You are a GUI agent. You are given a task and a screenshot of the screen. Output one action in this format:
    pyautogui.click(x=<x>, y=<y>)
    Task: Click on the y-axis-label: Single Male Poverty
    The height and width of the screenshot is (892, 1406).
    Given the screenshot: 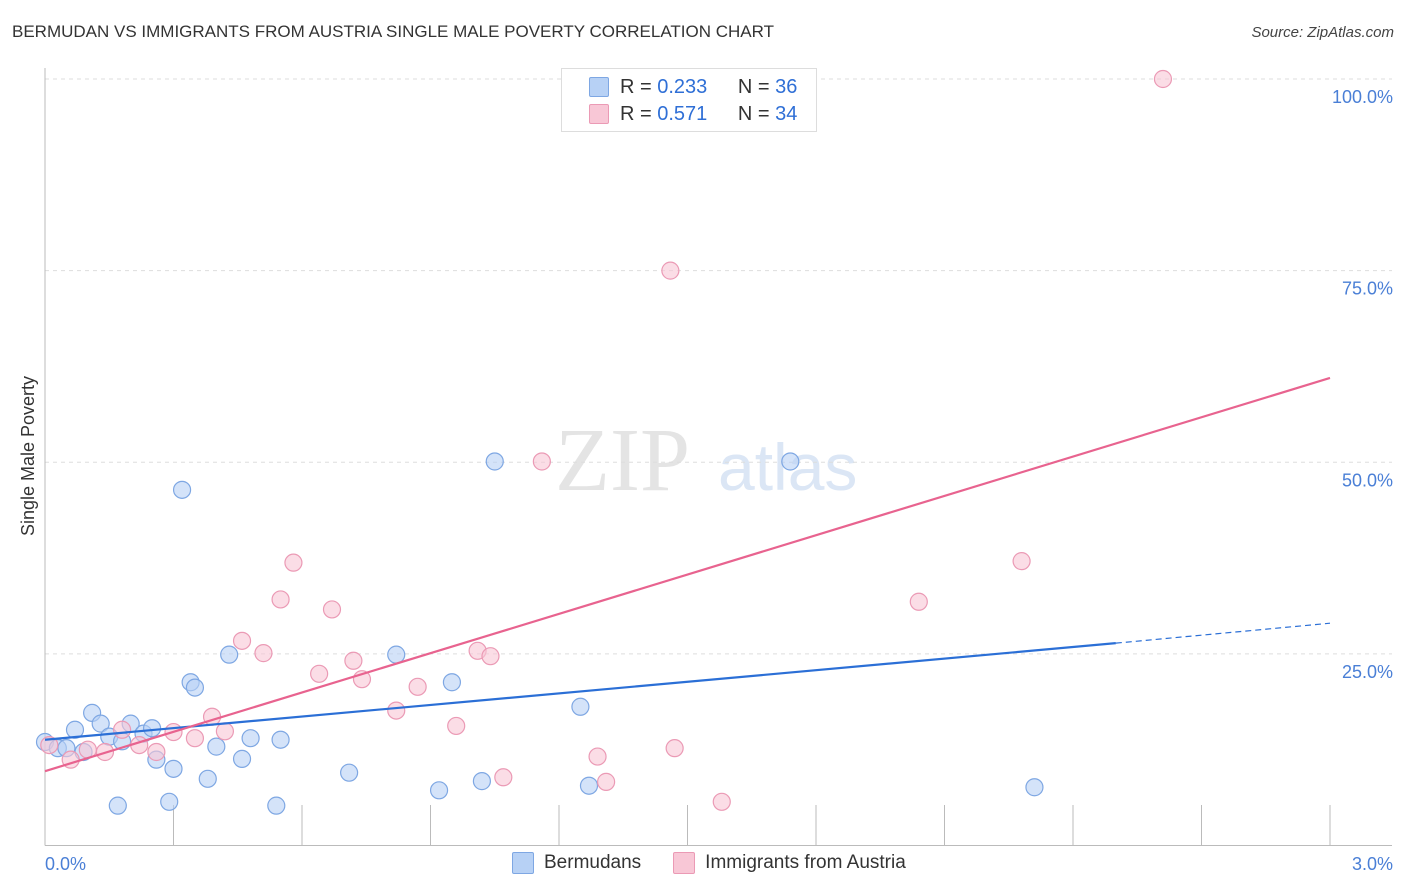 What is the action you would take?
    pyautogui.click(x=28, y=456)
    